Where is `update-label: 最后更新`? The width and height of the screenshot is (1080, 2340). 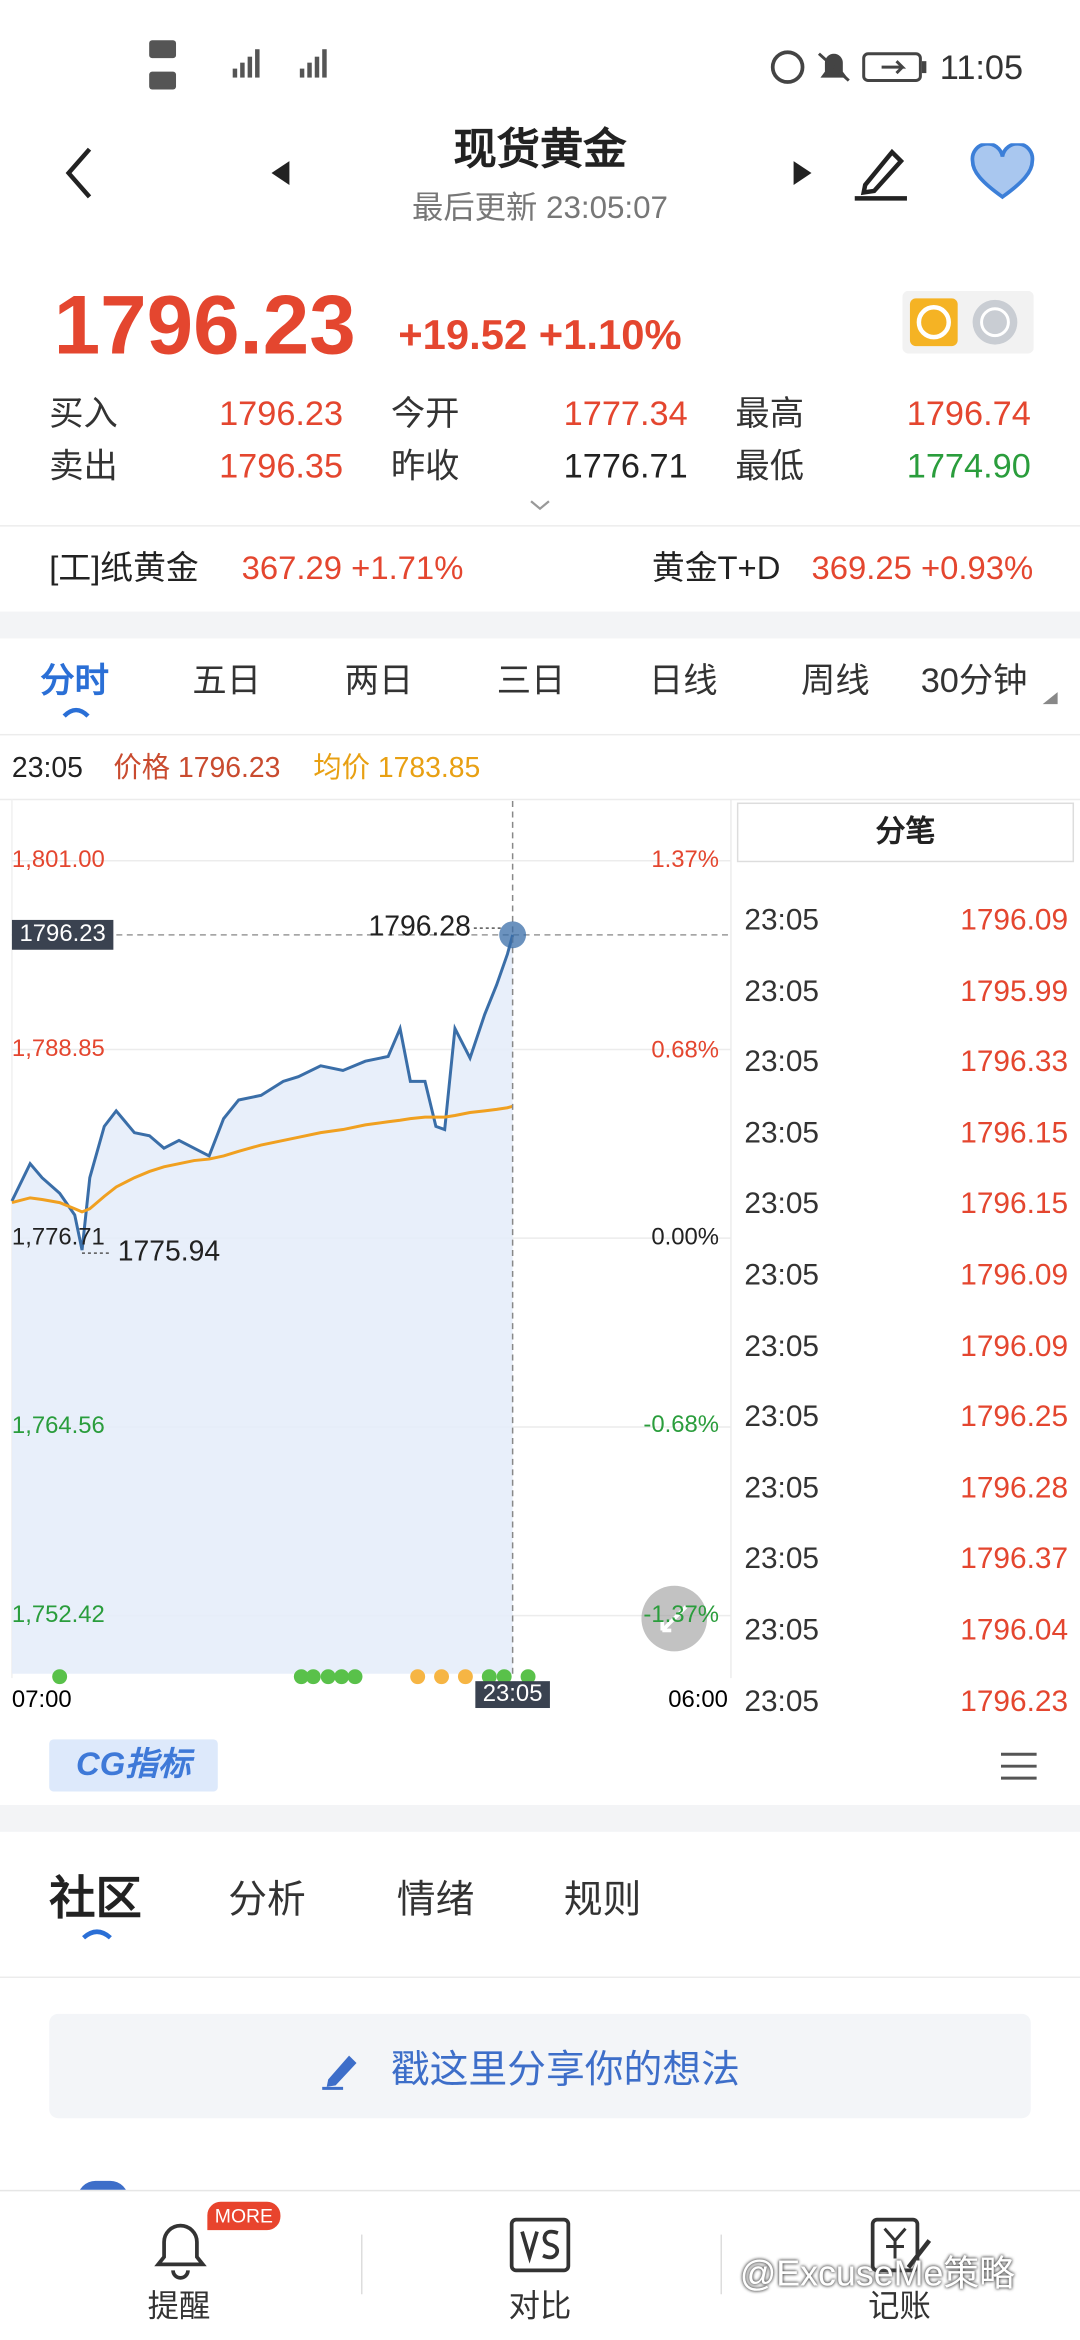
update-label: 最后更新 is located at coordinates (475, 208).